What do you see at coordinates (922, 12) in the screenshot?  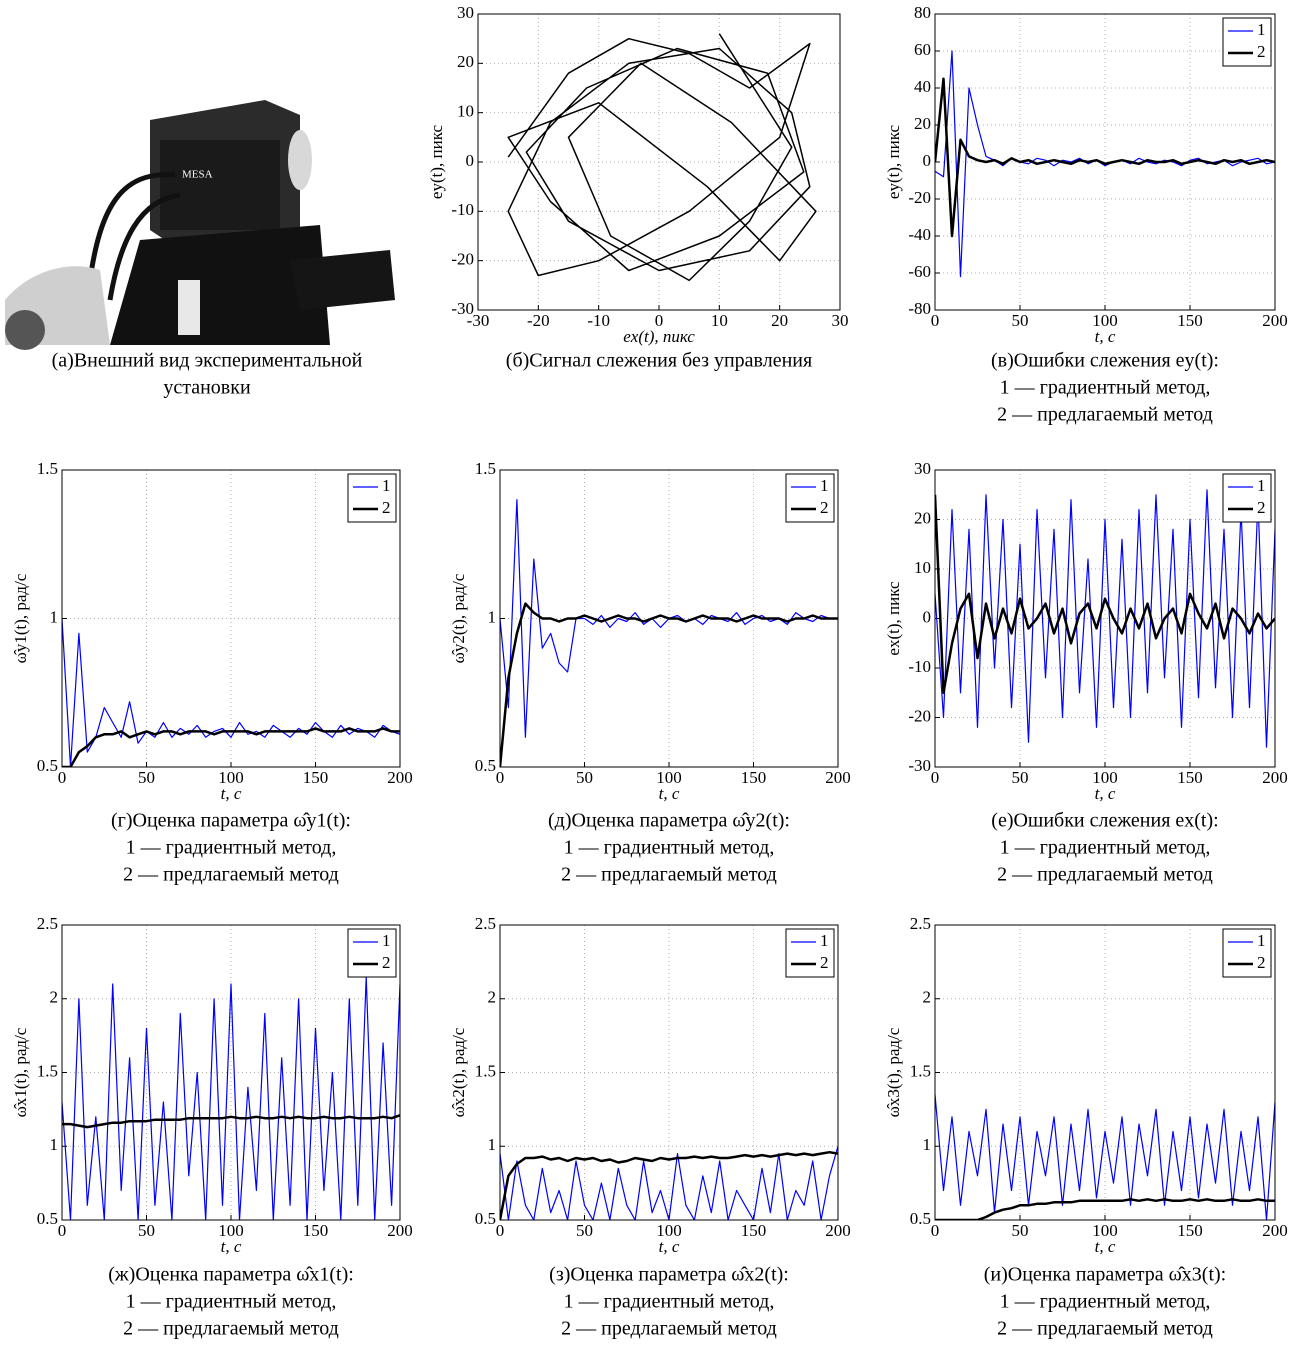 I see `y-tick-label: 80` at bounding box center [922, 12].